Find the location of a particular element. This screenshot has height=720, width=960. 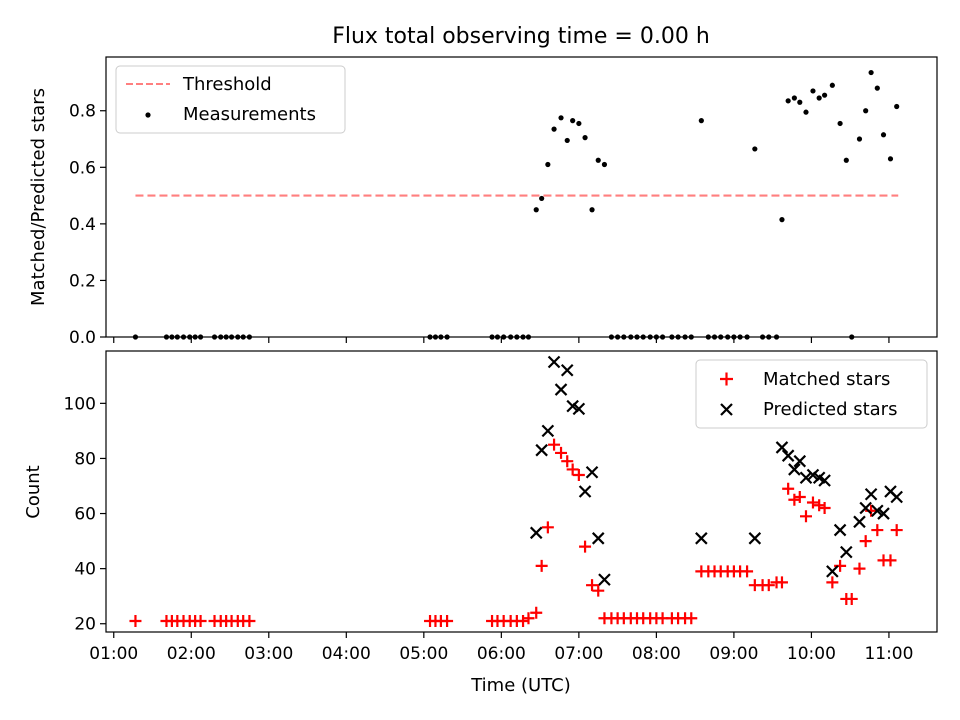

ratio-legend: Threshold Measurements is located at coordinates (230, 99).